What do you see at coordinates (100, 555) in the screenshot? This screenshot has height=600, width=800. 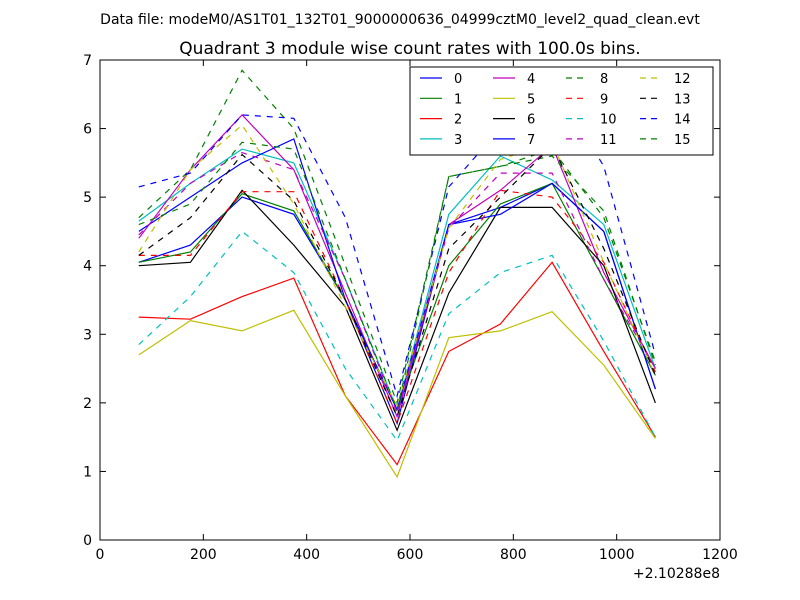 I see `x-tick-label: 0` at bounding box center [100, 555].